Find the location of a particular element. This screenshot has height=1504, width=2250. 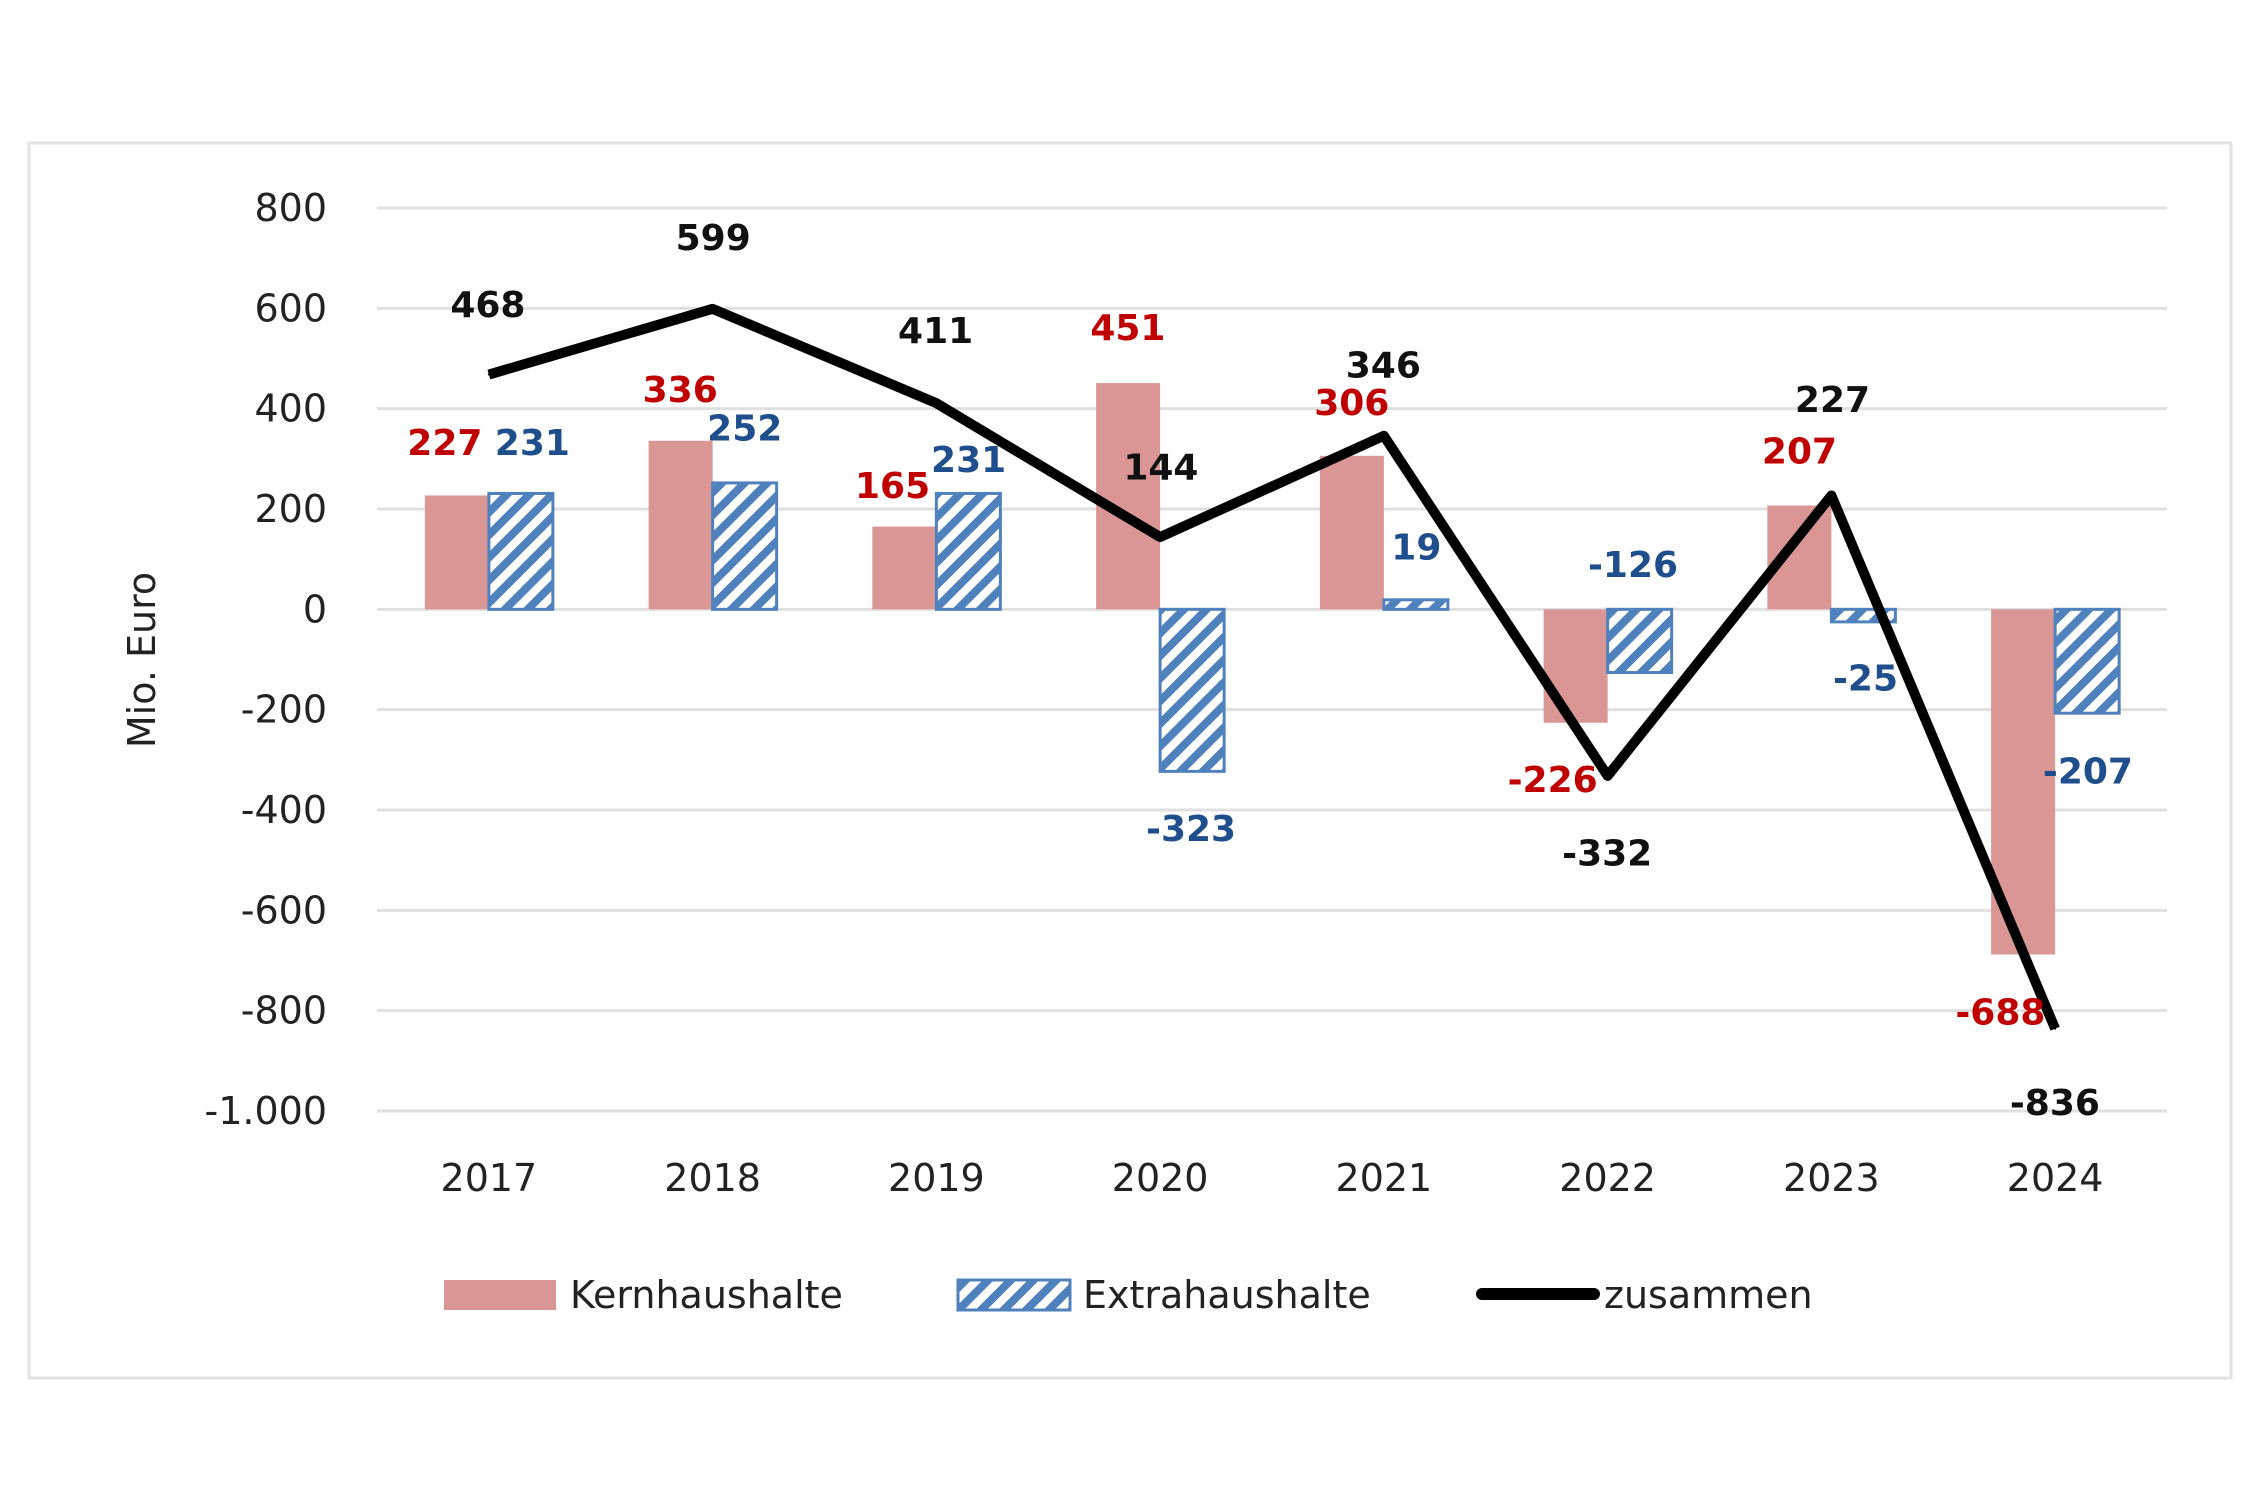

label-zusammen: 599 is located at coordinates (713, 238).